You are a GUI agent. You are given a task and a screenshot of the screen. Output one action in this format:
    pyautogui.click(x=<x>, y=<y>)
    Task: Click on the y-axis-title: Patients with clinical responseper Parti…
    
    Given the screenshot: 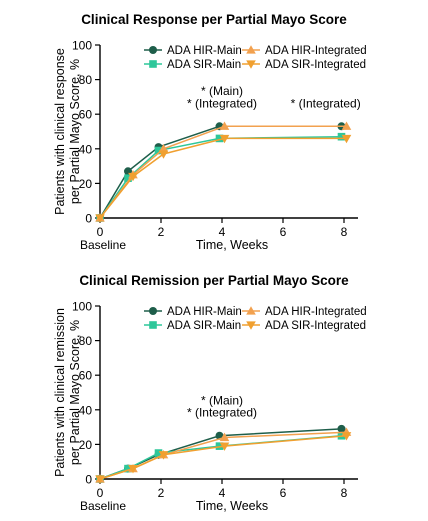 What is the action you would take?
    pyautogui.click(x=67, y=131)
    